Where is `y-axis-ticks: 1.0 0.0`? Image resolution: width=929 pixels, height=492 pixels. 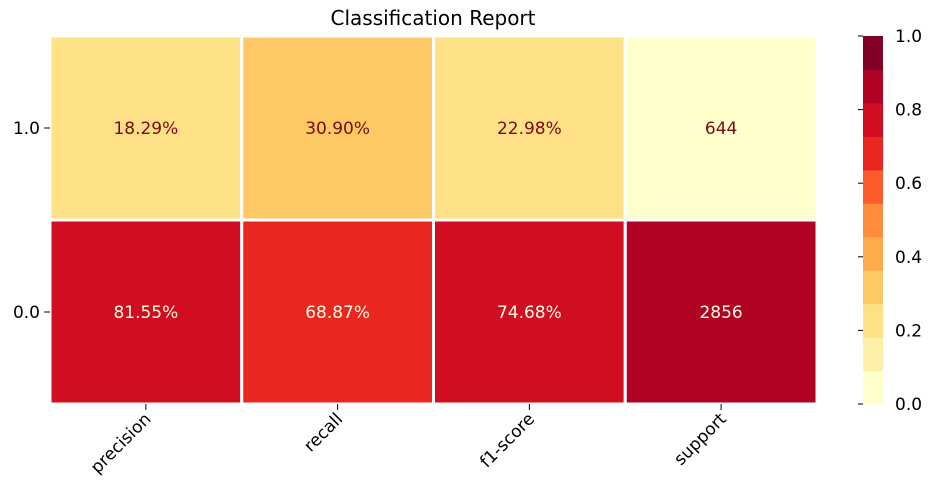 y-axis-ticks: 1.0 0.0 is located at coordinates (31, 221).